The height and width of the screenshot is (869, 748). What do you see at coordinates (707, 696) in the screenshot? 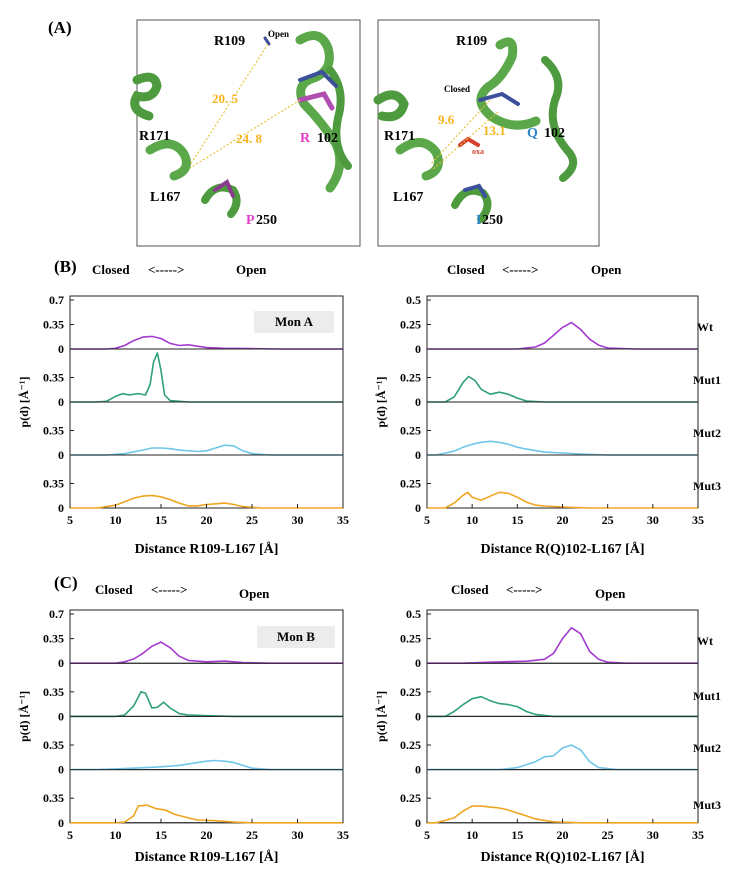
I see `row-label-mut1-c: Mut1` at bounding box center [707, 696].